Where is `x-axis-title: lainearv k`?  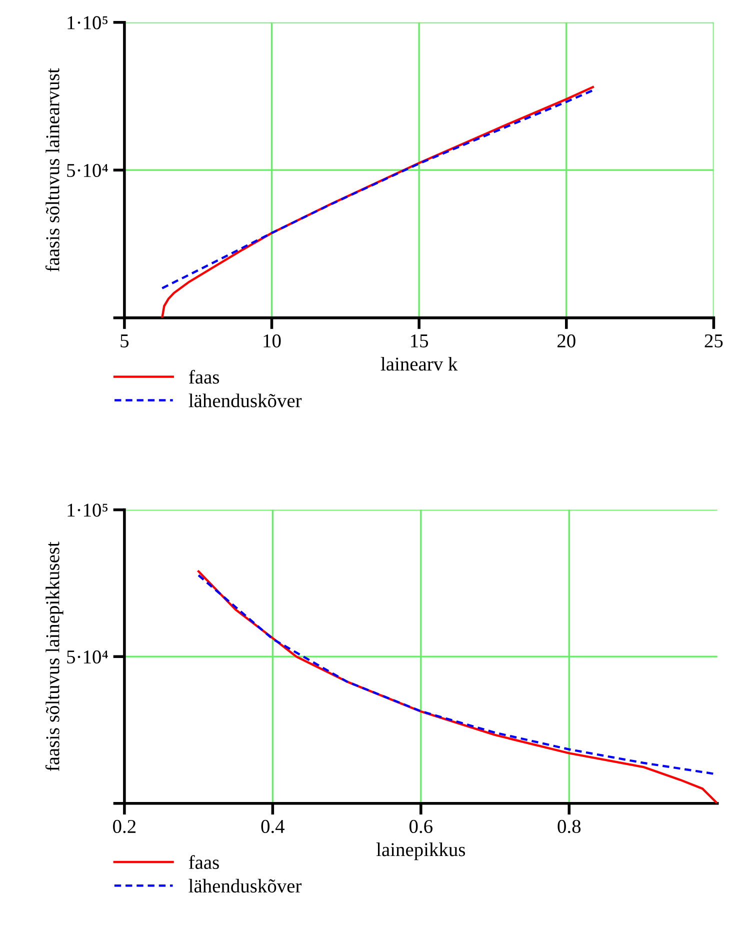 x-axis-title: lainearv k is located at coordinates (419, 363).